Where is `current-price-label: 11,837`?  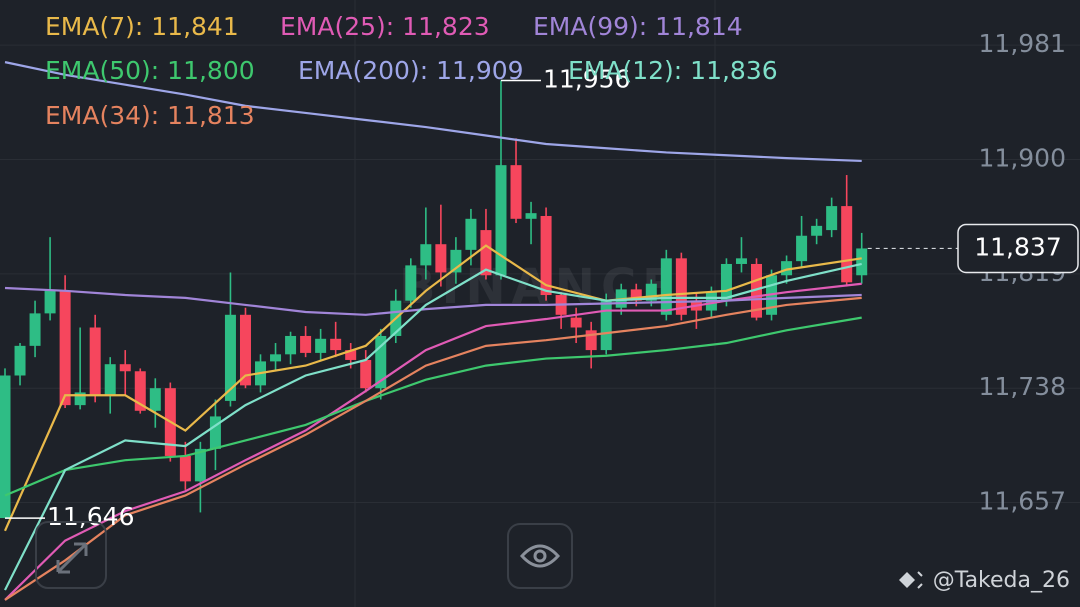
current-price-label: 11,837 is located at coordinates (1017, 246).